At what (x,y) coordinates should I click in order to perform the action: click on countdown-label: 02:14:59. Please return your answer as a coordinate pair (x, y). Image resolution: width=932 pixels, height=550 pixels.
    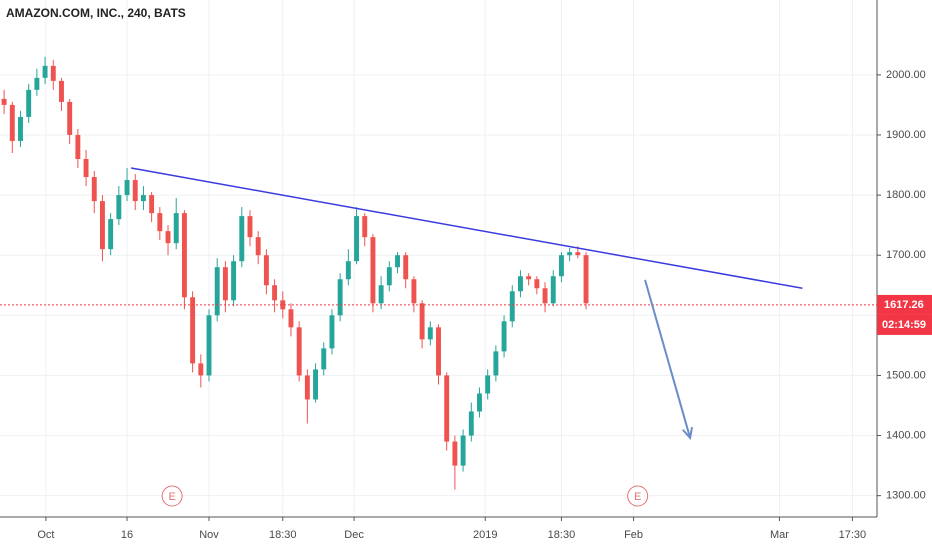
    Looking at the image, I should click on (904, 325).